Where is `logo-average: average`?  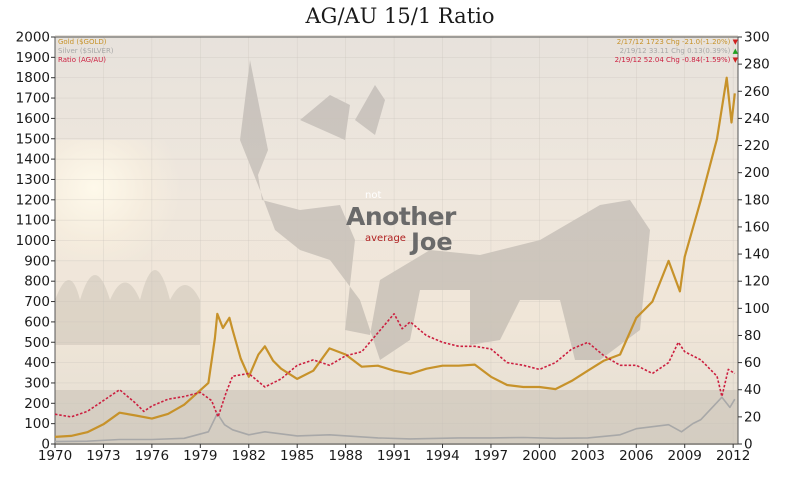
logo-average: average is located at coordinates (385, 238).